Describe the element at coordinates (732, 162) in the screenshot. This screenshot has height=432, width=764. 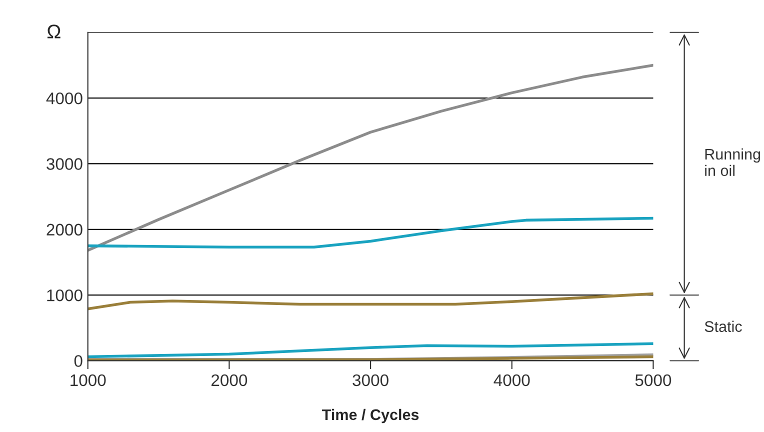
I see `text: Running in oil` at that location.